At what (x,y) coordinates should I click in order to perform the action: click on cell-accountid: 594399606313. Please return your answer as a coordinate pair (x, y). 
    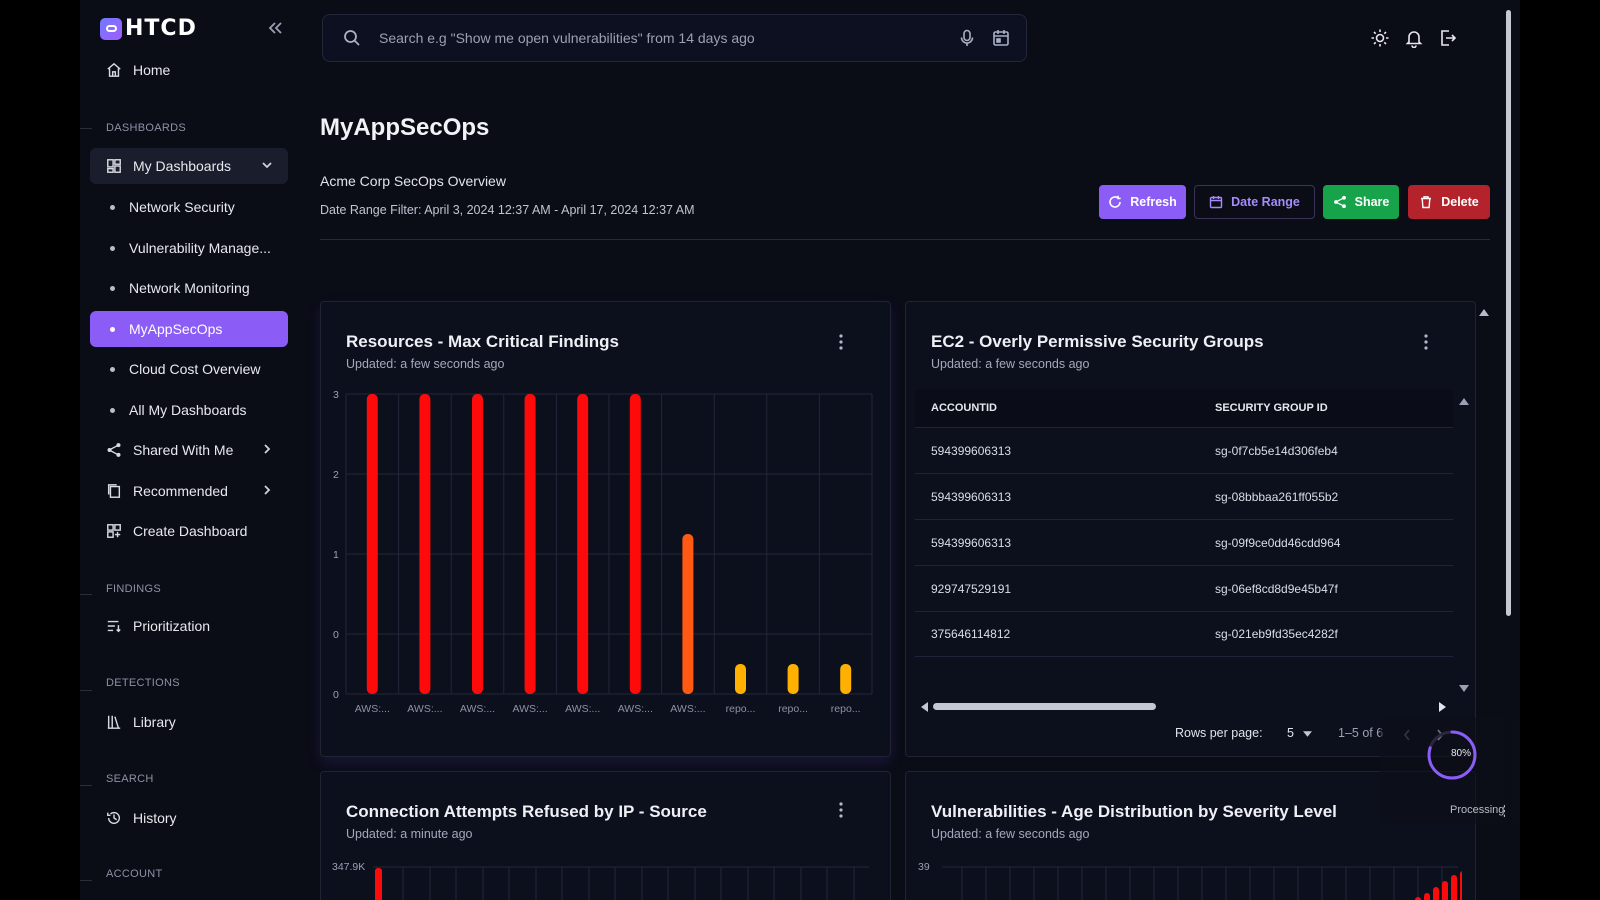
    Looking at the image, I should click on (971, 450).